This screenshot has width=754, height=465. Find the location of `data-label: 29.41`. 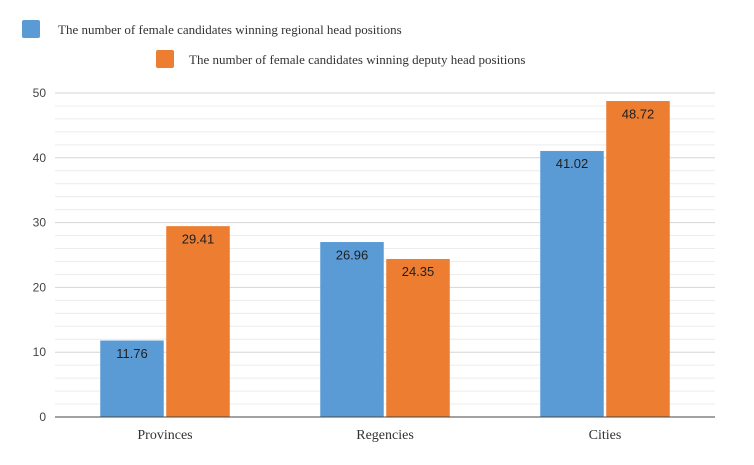

data-label: 29.41 is located at coordinates (198, 238).